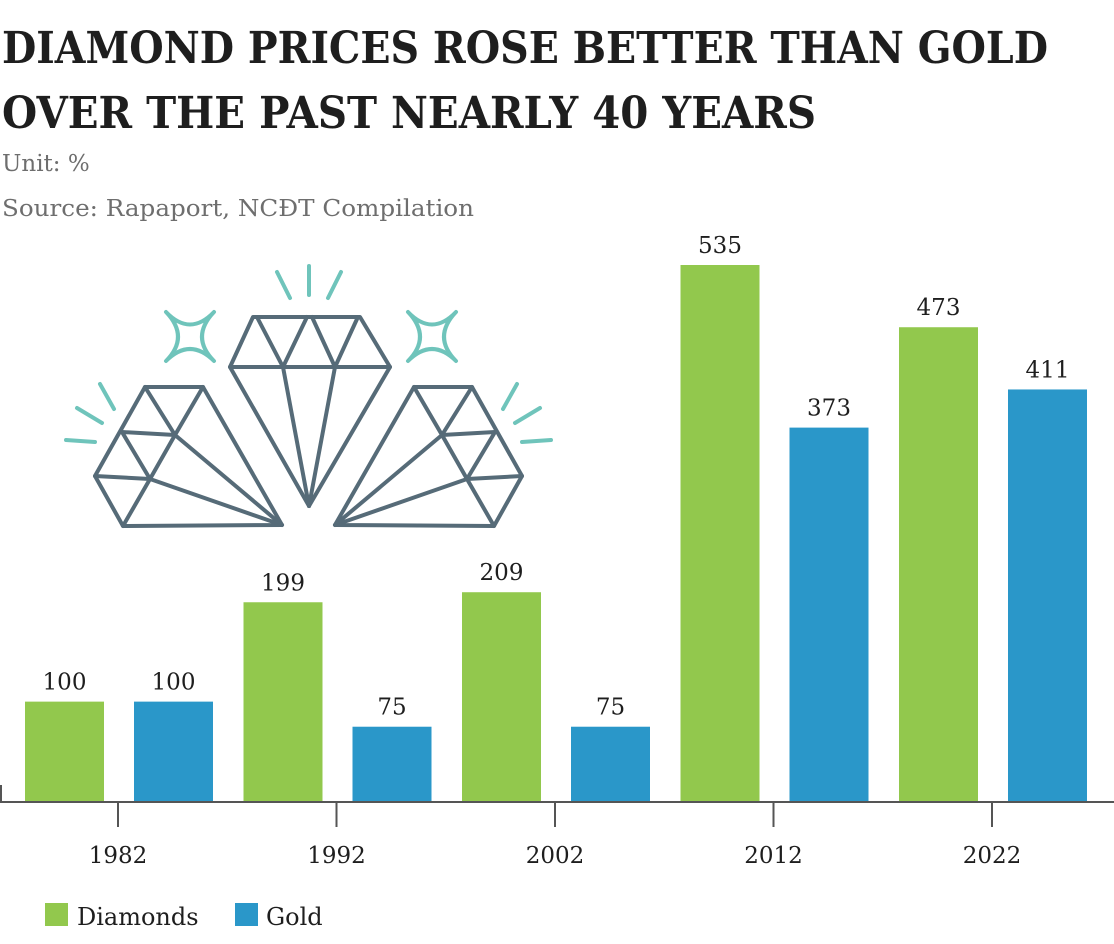 This screenshot has width=1114, height=944. Describe the element at coordinates (773, 856) in the screenshot. I see `x-tick-label-2012: 2012` at that location.